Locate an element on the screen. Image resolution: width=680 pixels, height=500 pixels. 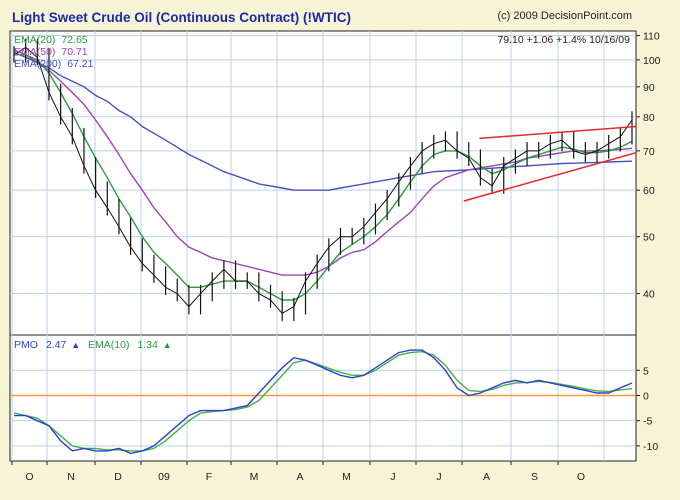
pmo-y-tick-label: -10 is located at coordinates (650, 447).